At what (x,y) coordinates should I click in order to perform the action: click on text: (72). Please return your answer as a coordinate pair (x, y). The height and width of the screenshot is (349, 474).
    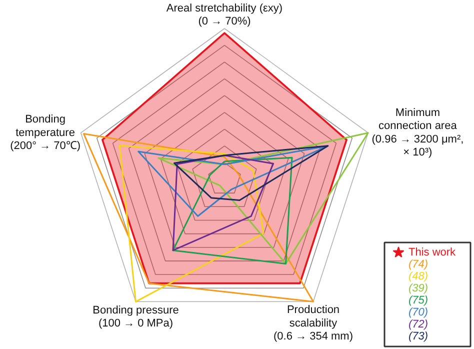
    Looking at the image, I should click on (418, 324).